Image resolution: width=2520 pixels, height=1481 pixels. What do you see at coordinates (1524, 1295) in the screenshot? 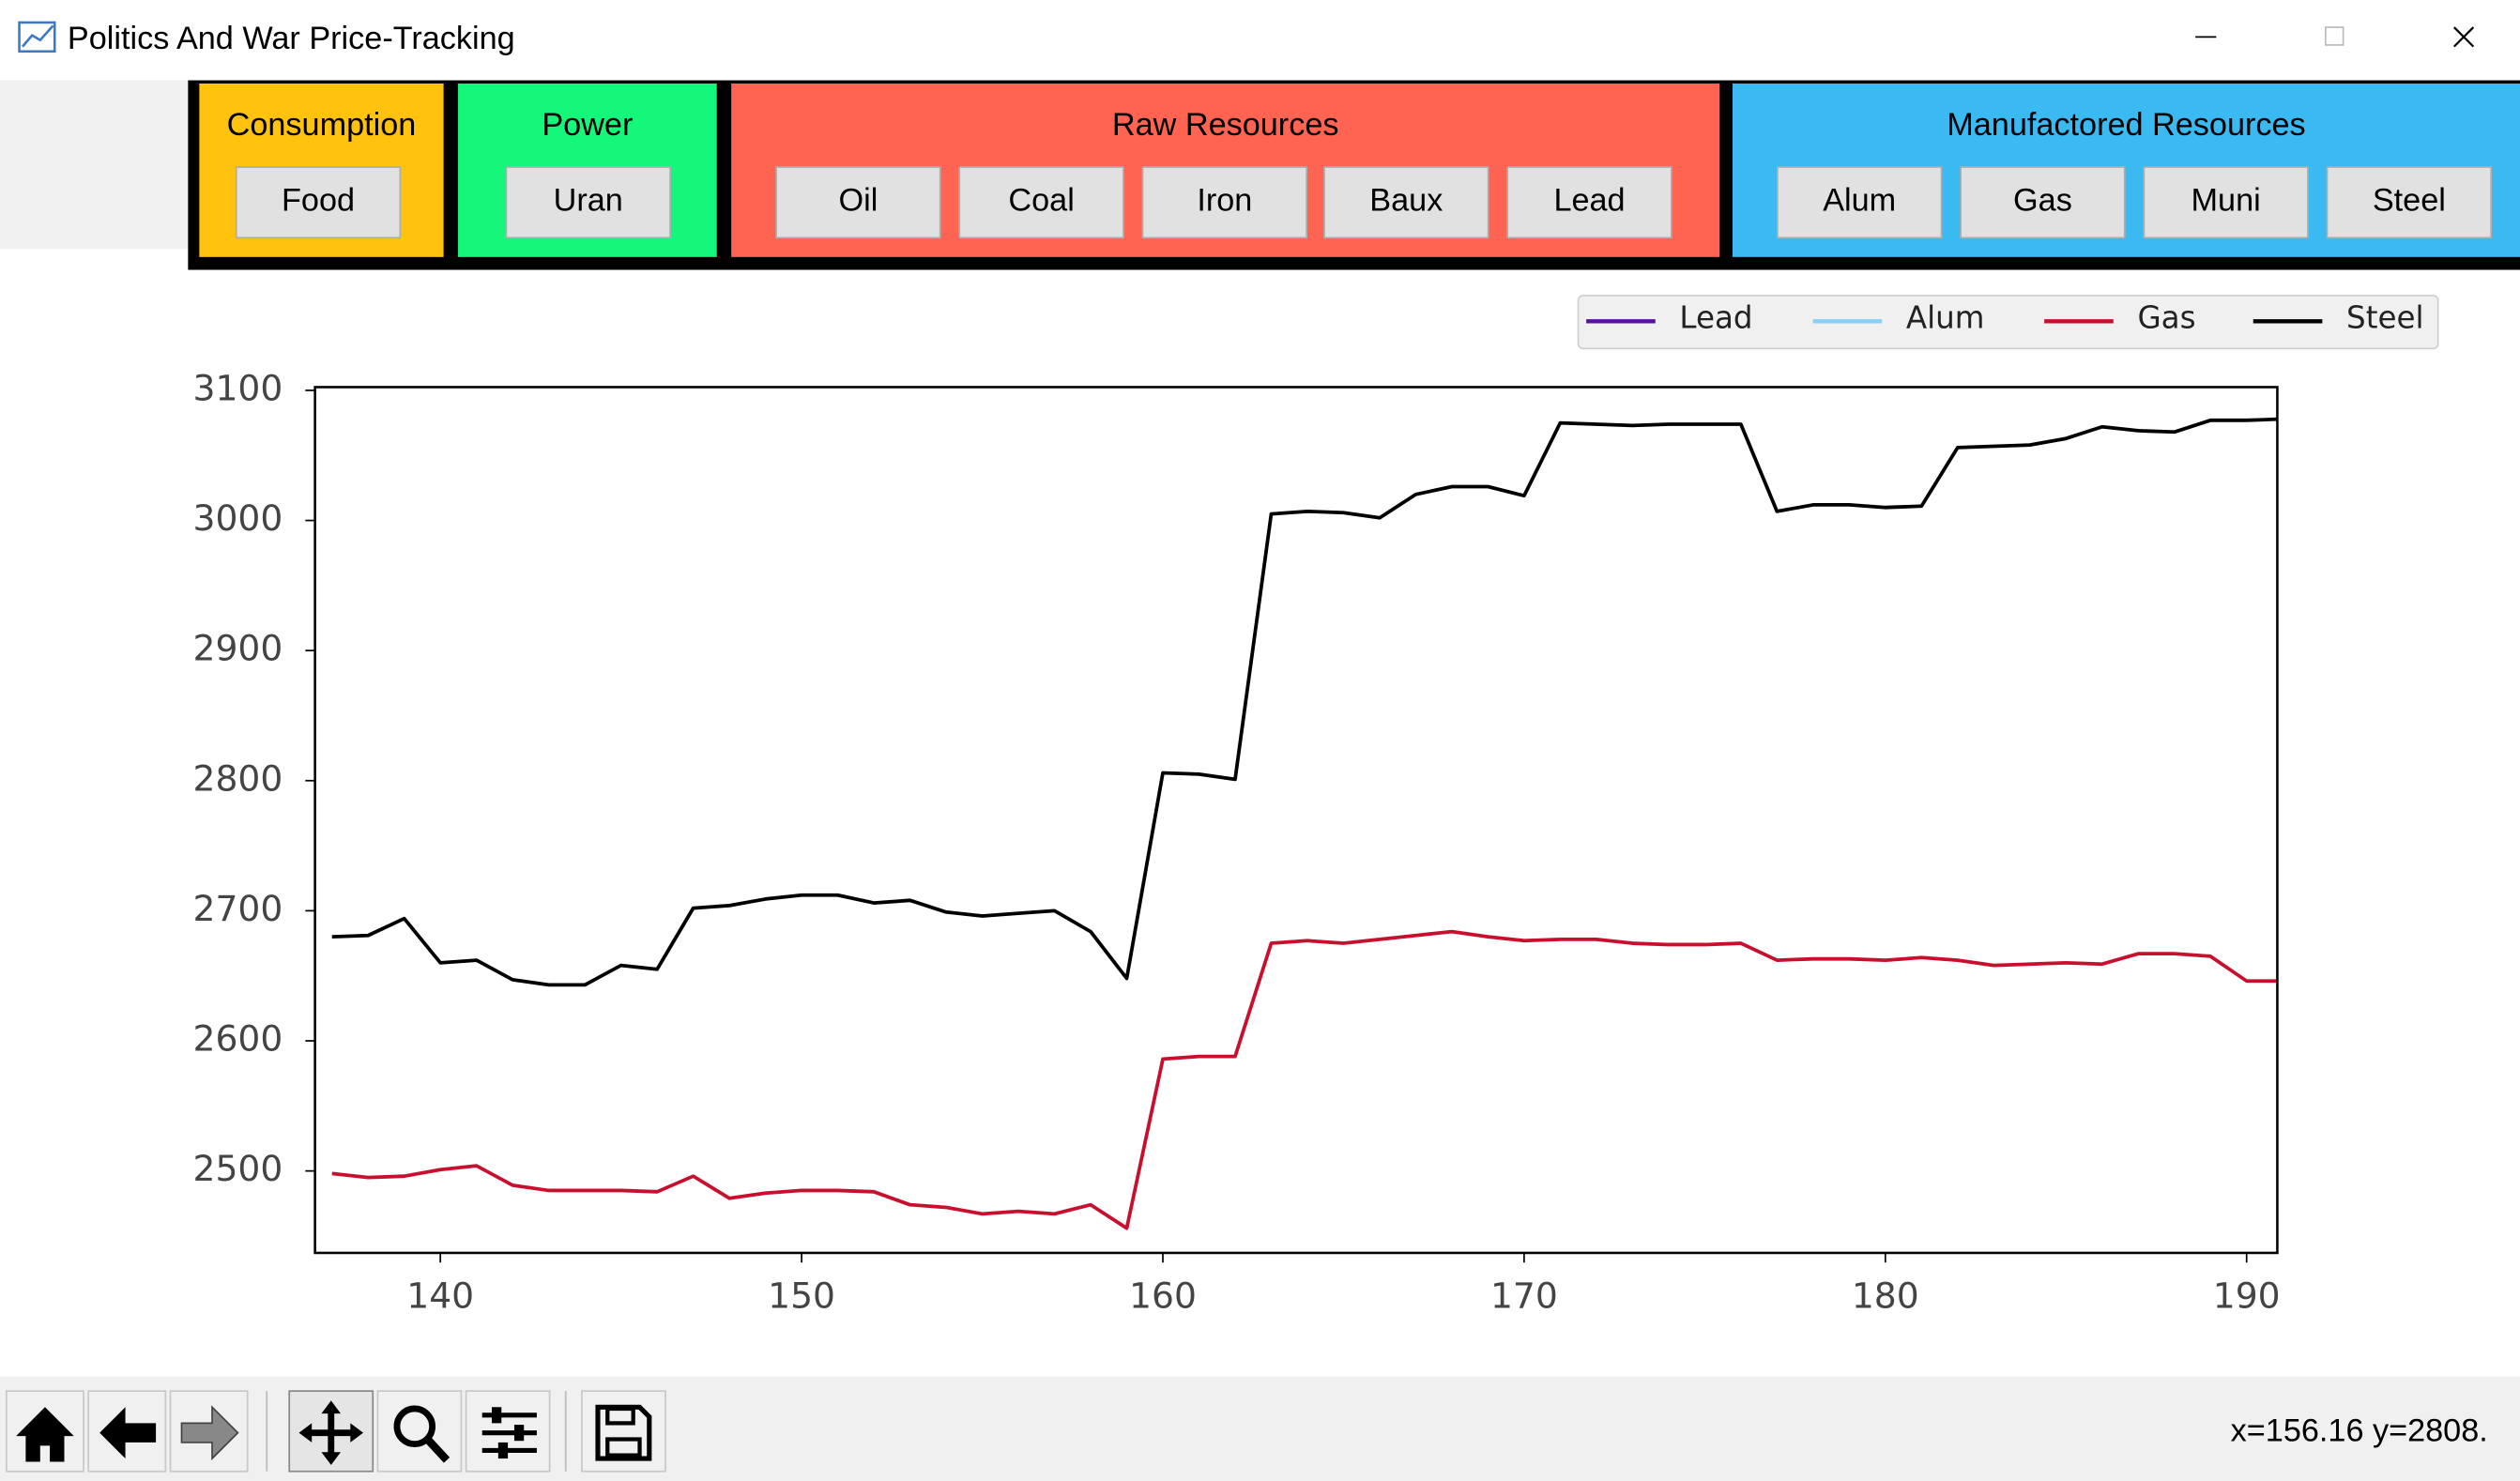
I see `x-tick-label: 170` at bounding box center [1524, 1295].